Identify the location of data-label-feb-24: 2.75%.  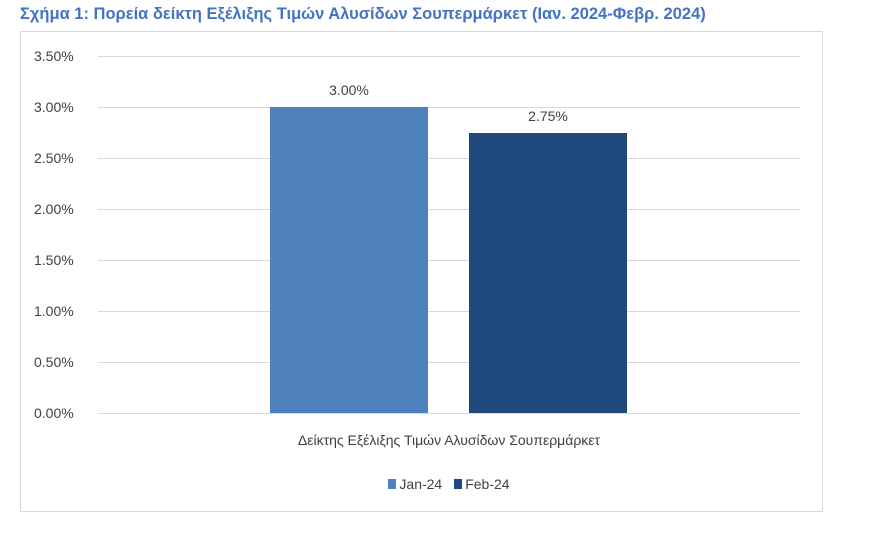
(548, 115).